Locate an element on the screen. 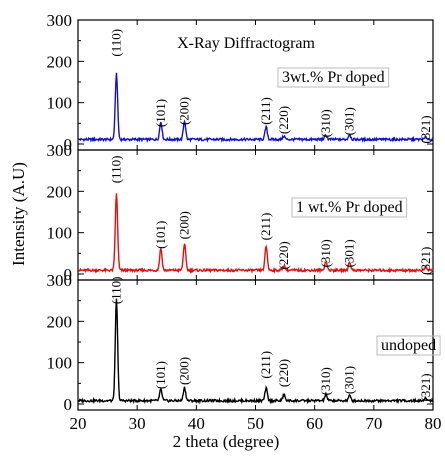 The image size is (445, 460). panel-label: 3wt.% Pr doped is located at coordinates (333, 77).